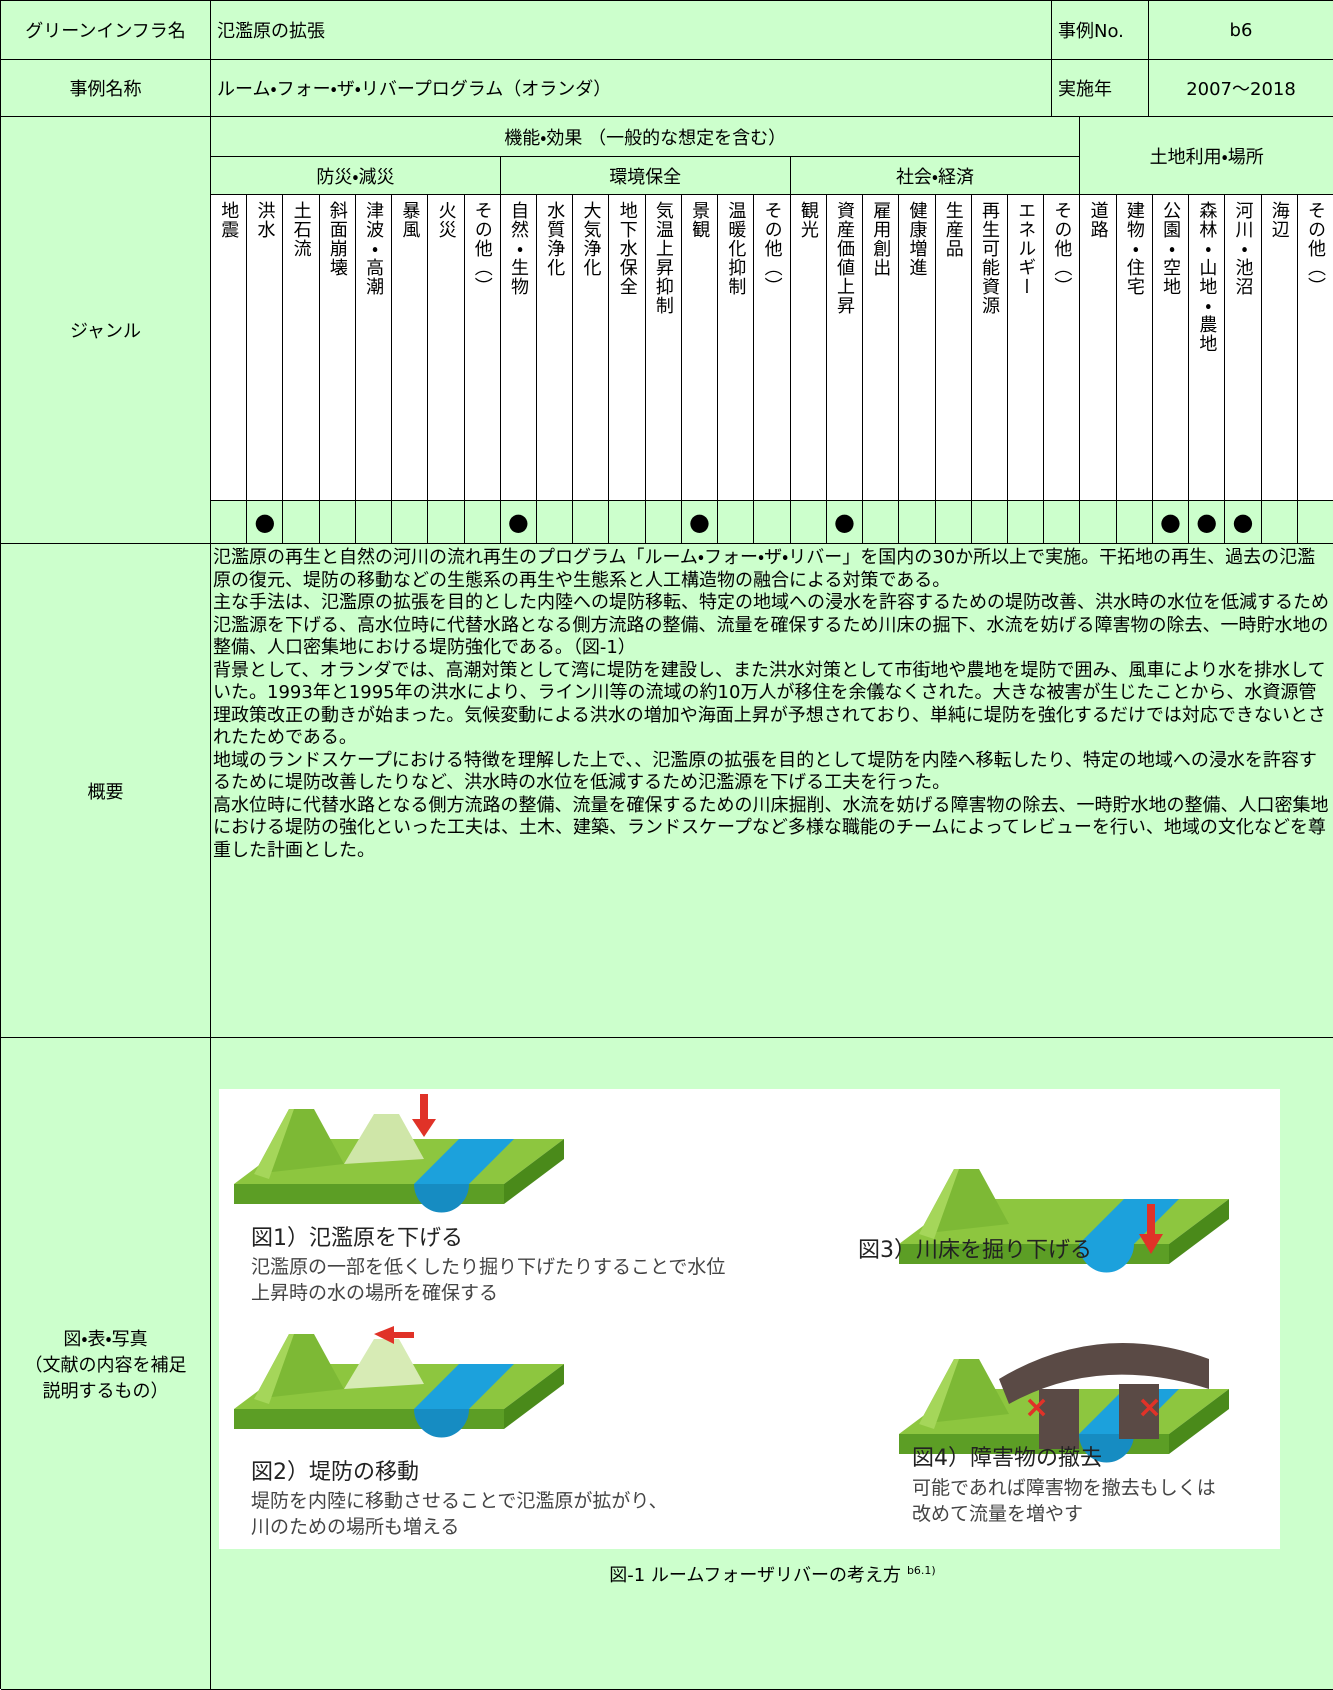 This screenshot has width=1333, height=1690. Describe the element at coordinates (845, 348) in the screenshot. I see `genre-item: 資産価値上昇` at that location.